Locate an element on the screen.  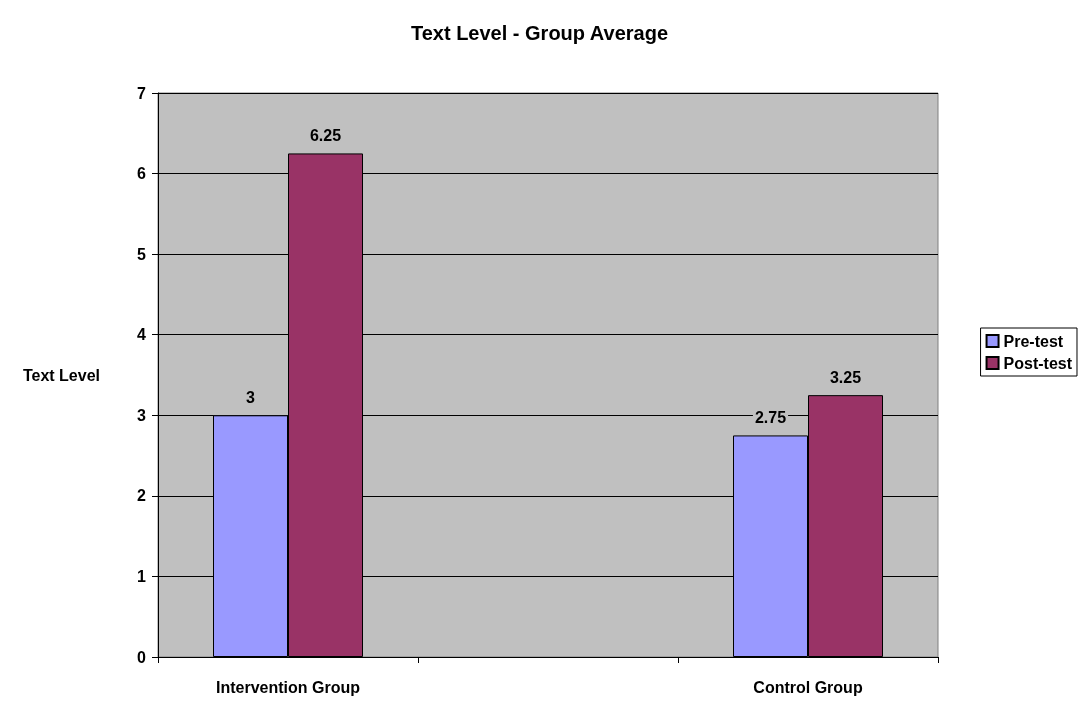
y-tick-label: 4 is located at coordinates (142, 335).